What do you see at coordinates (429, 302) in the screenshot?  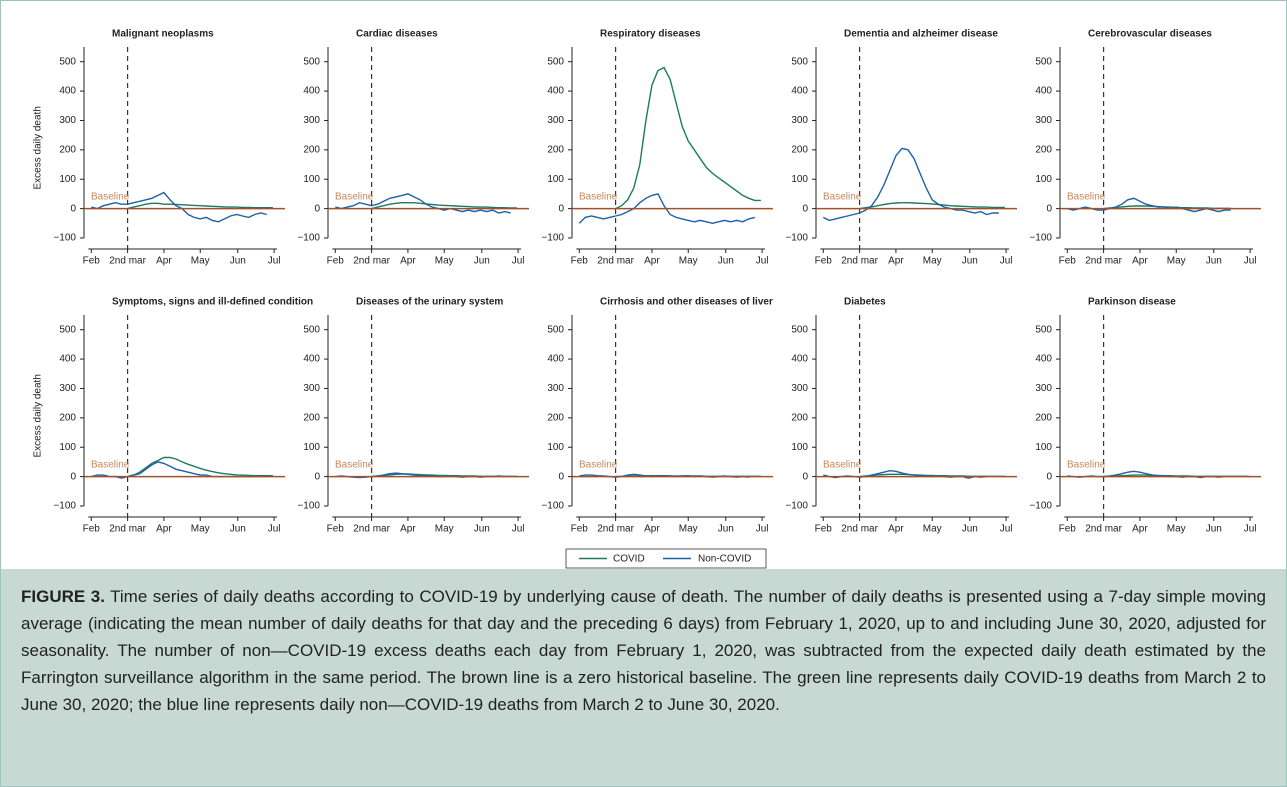 I see `panel-title: Diseases of the urinary system` at bounding box center [429, 302].